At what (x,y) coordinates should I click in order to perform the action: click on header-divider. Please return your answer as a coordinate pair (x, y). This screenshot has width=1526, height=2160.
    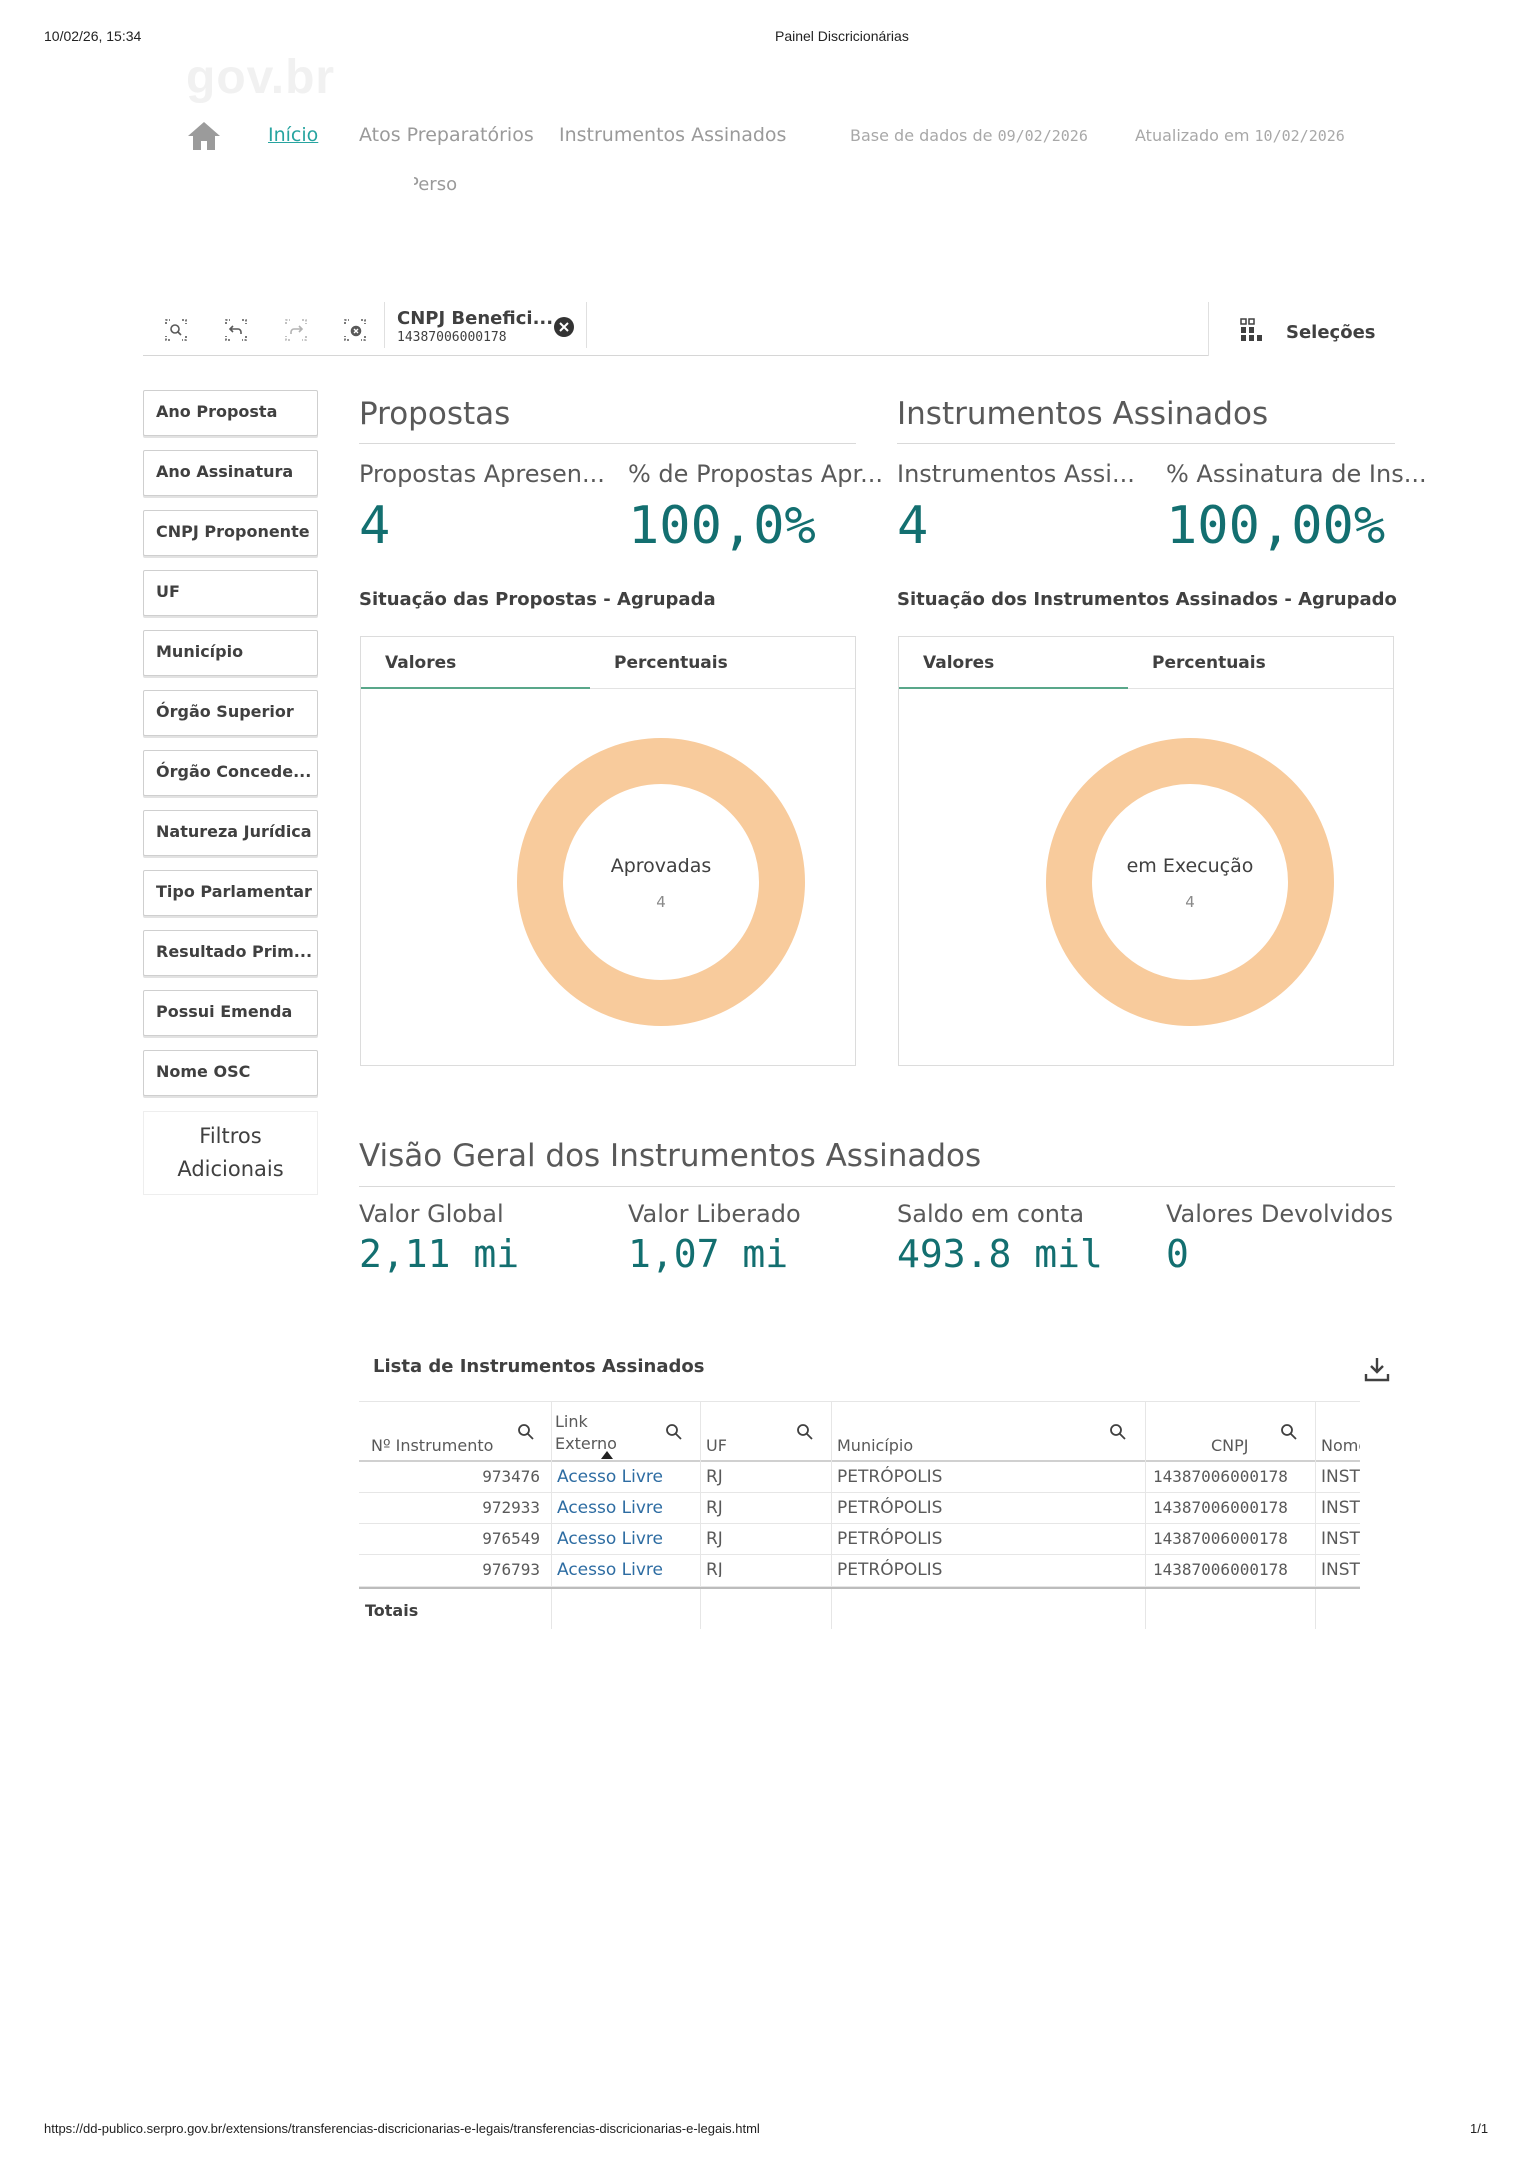
    Looking at the image, I should click on (859, 1461).